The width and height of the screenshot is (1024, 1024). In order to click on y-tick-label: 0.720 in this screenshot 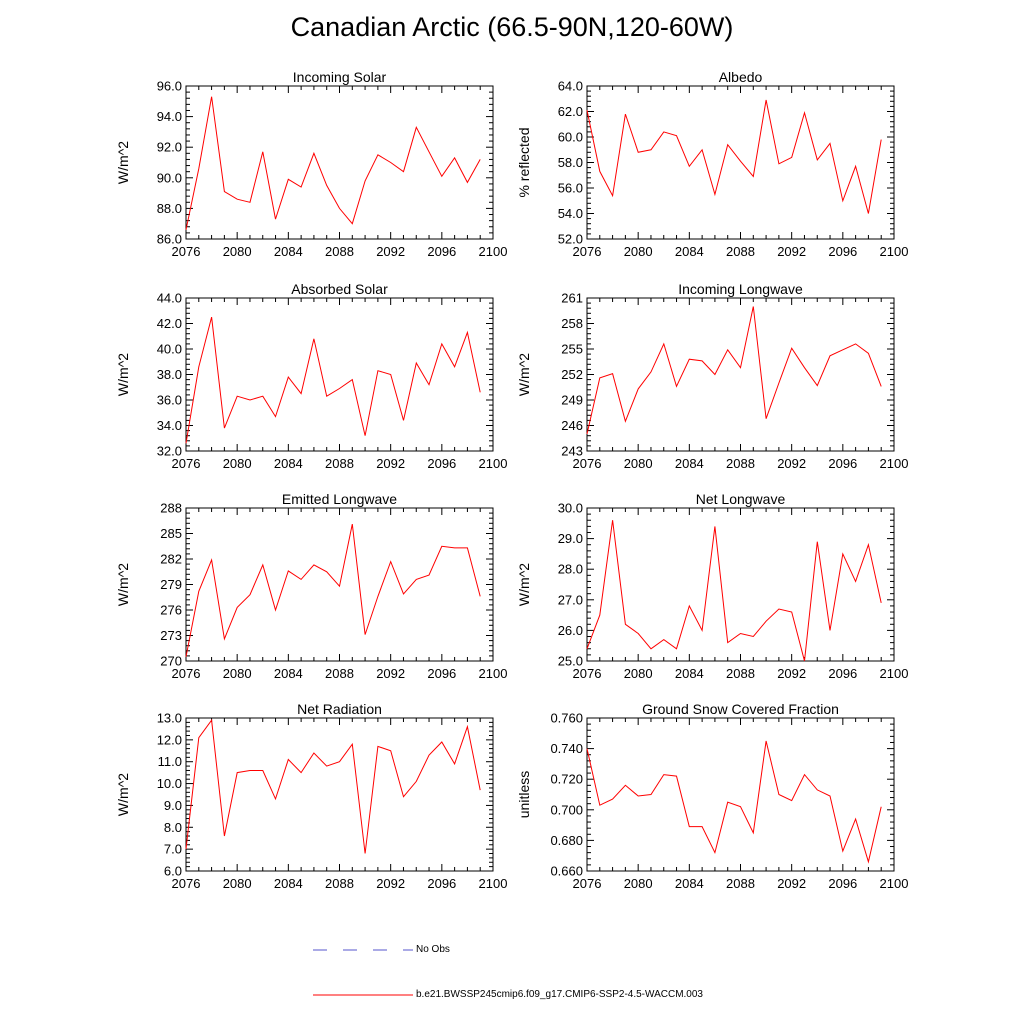, I will do `click(566, 779)`.